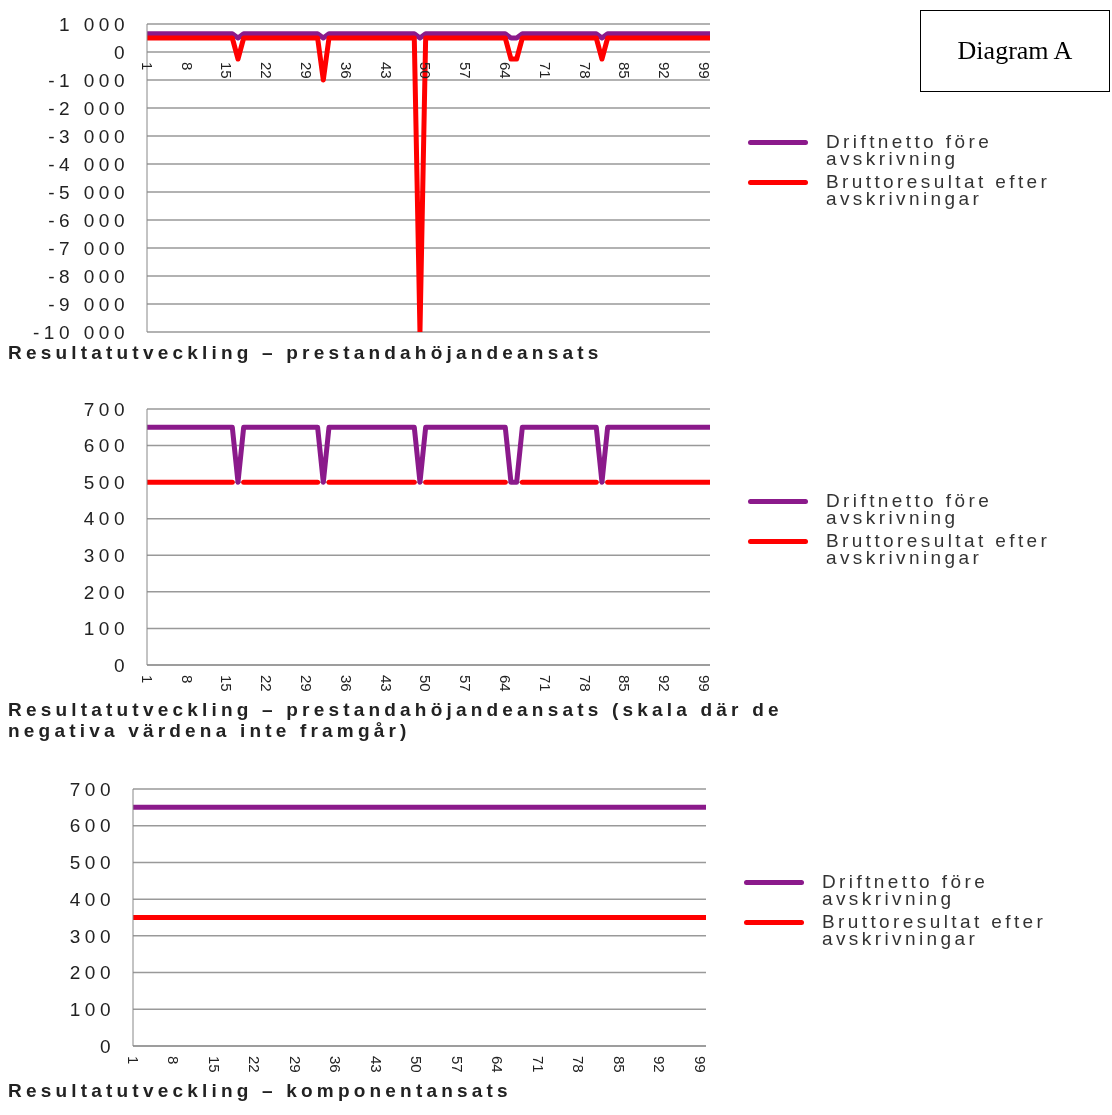 The image size is (1112, 1115). What do you see at coordinates (88, 80) in the screenshot?
I see `y-tick-label: -1 000` at bounding box center [88, 80].